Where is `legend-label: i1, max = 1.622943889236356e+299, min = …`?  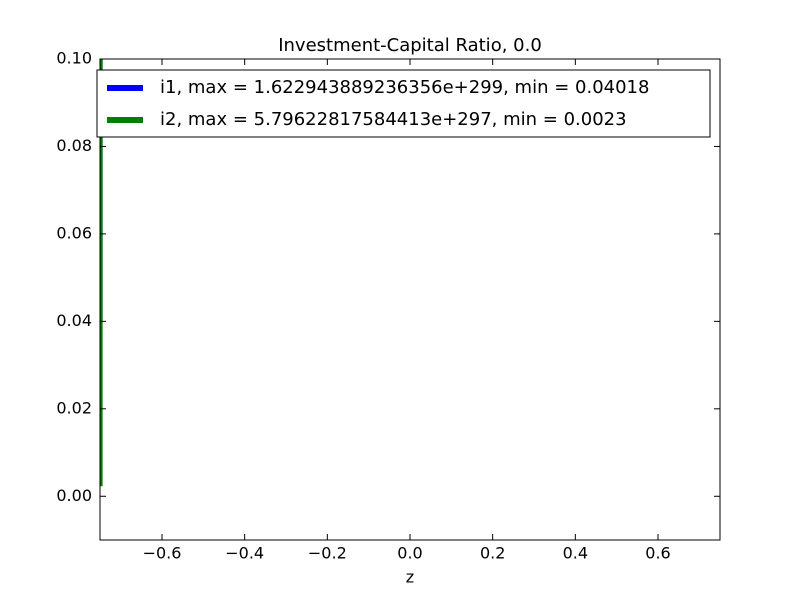 legend-label: i1, max = 1.622943889236356e+299, min = … is located at coordinates (404, 87).